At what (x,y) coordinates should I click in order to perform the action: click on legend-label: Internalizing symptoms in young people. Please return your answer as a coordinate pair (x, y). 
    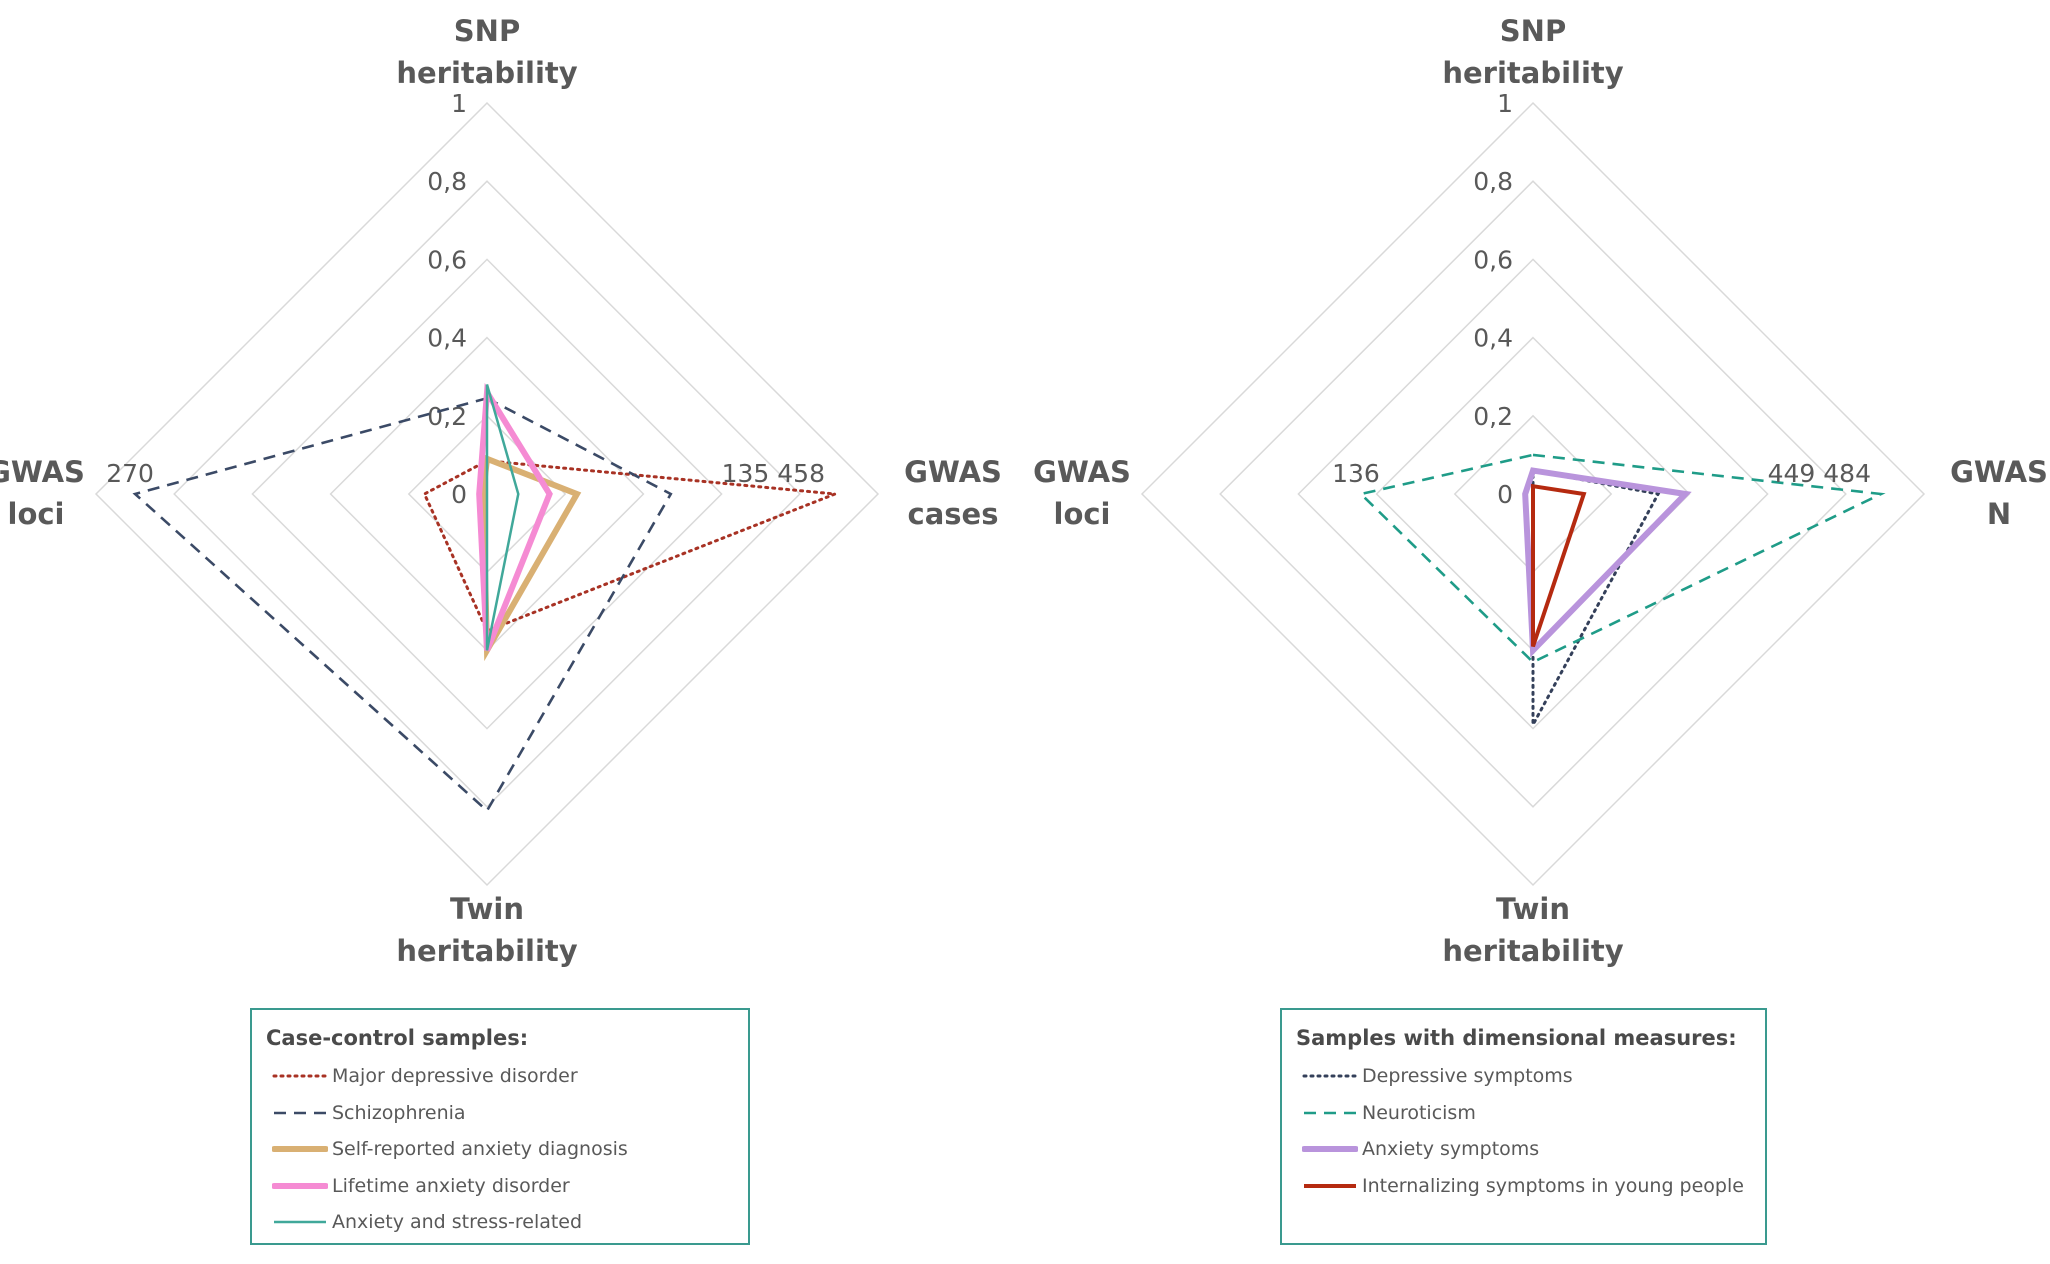
    Looking at the image, I should click on (1553, 1185).